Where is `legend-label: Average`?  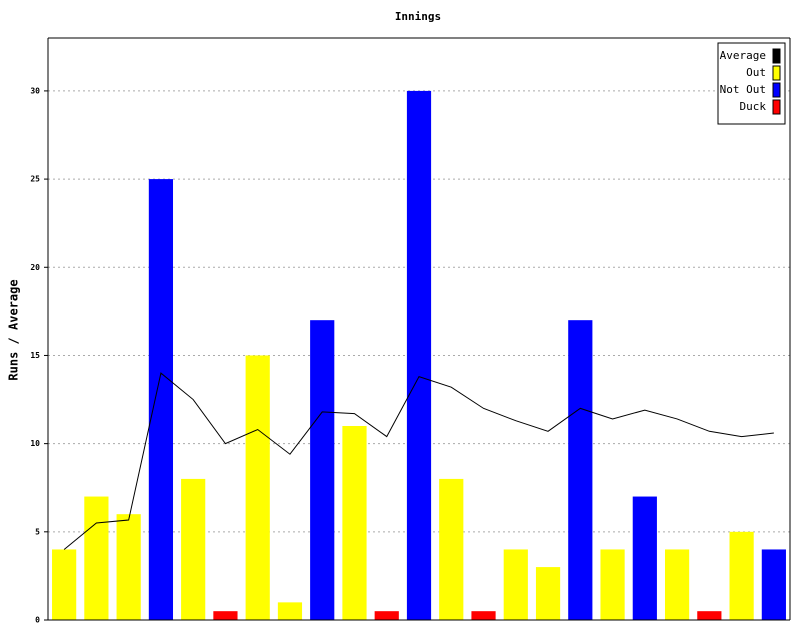 legend-label: Average is located at coordinates (743, 55).